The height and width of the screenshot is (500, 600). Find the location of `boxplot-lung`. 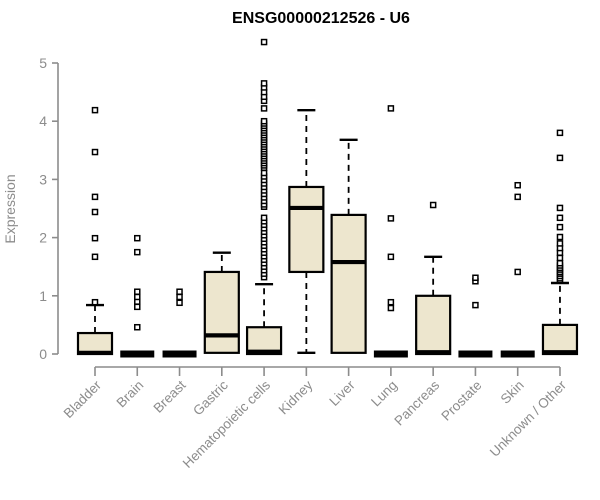

boxplot-lung is located at coordinates (390, 231).